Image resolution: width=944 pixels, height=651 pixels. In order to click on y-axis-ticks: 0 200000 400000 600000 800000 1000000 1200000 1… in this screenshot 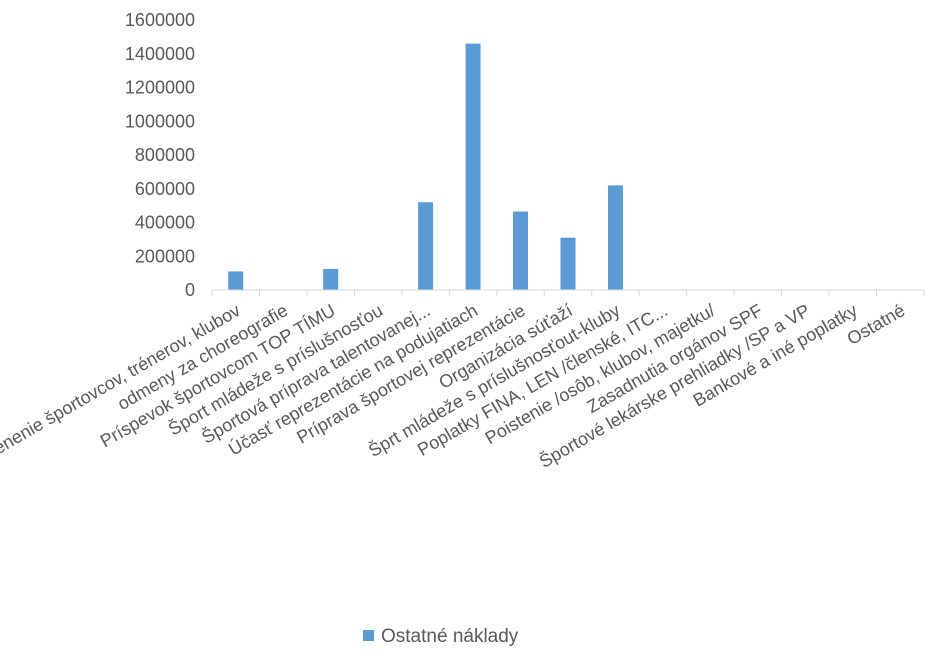, I will do `click(160, 155)`.